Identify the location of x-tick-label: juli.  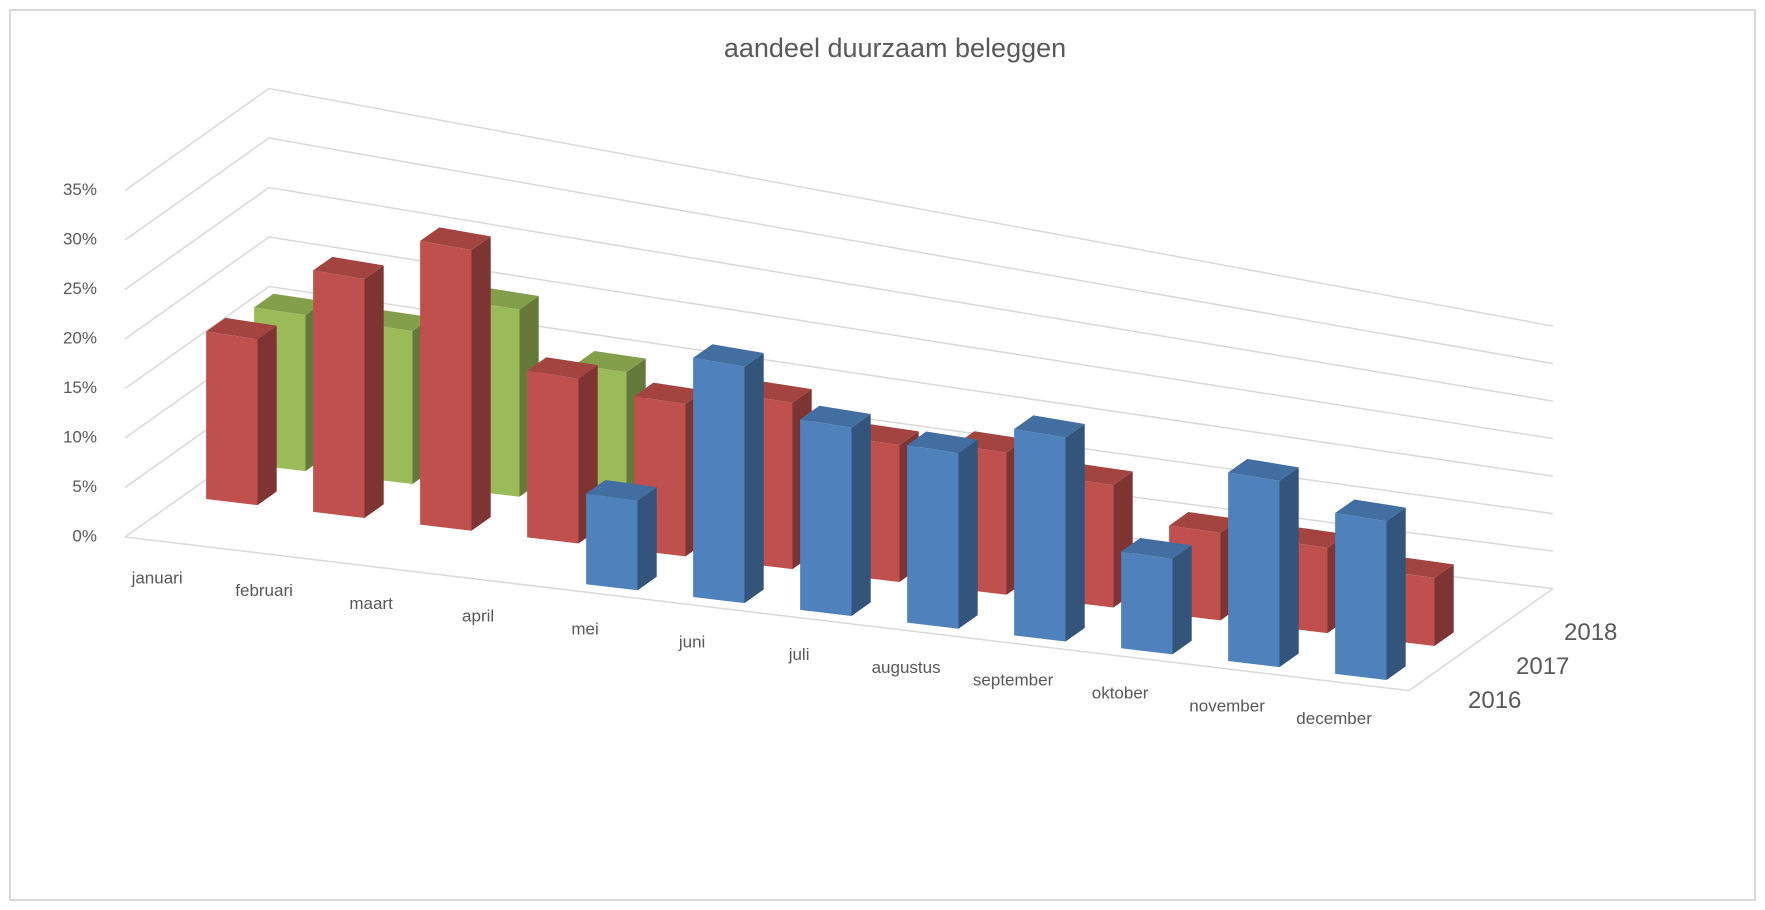
(799, 654).